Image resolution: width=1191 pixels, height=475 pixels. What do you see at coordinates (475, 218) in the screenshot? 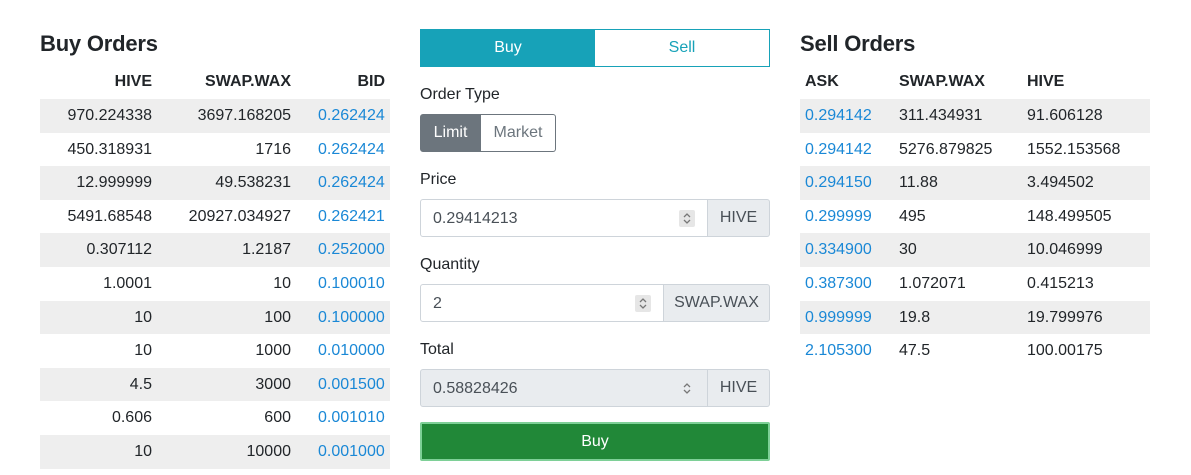
I see `price-value: 0.29414213` at bounding box center [475, 218].